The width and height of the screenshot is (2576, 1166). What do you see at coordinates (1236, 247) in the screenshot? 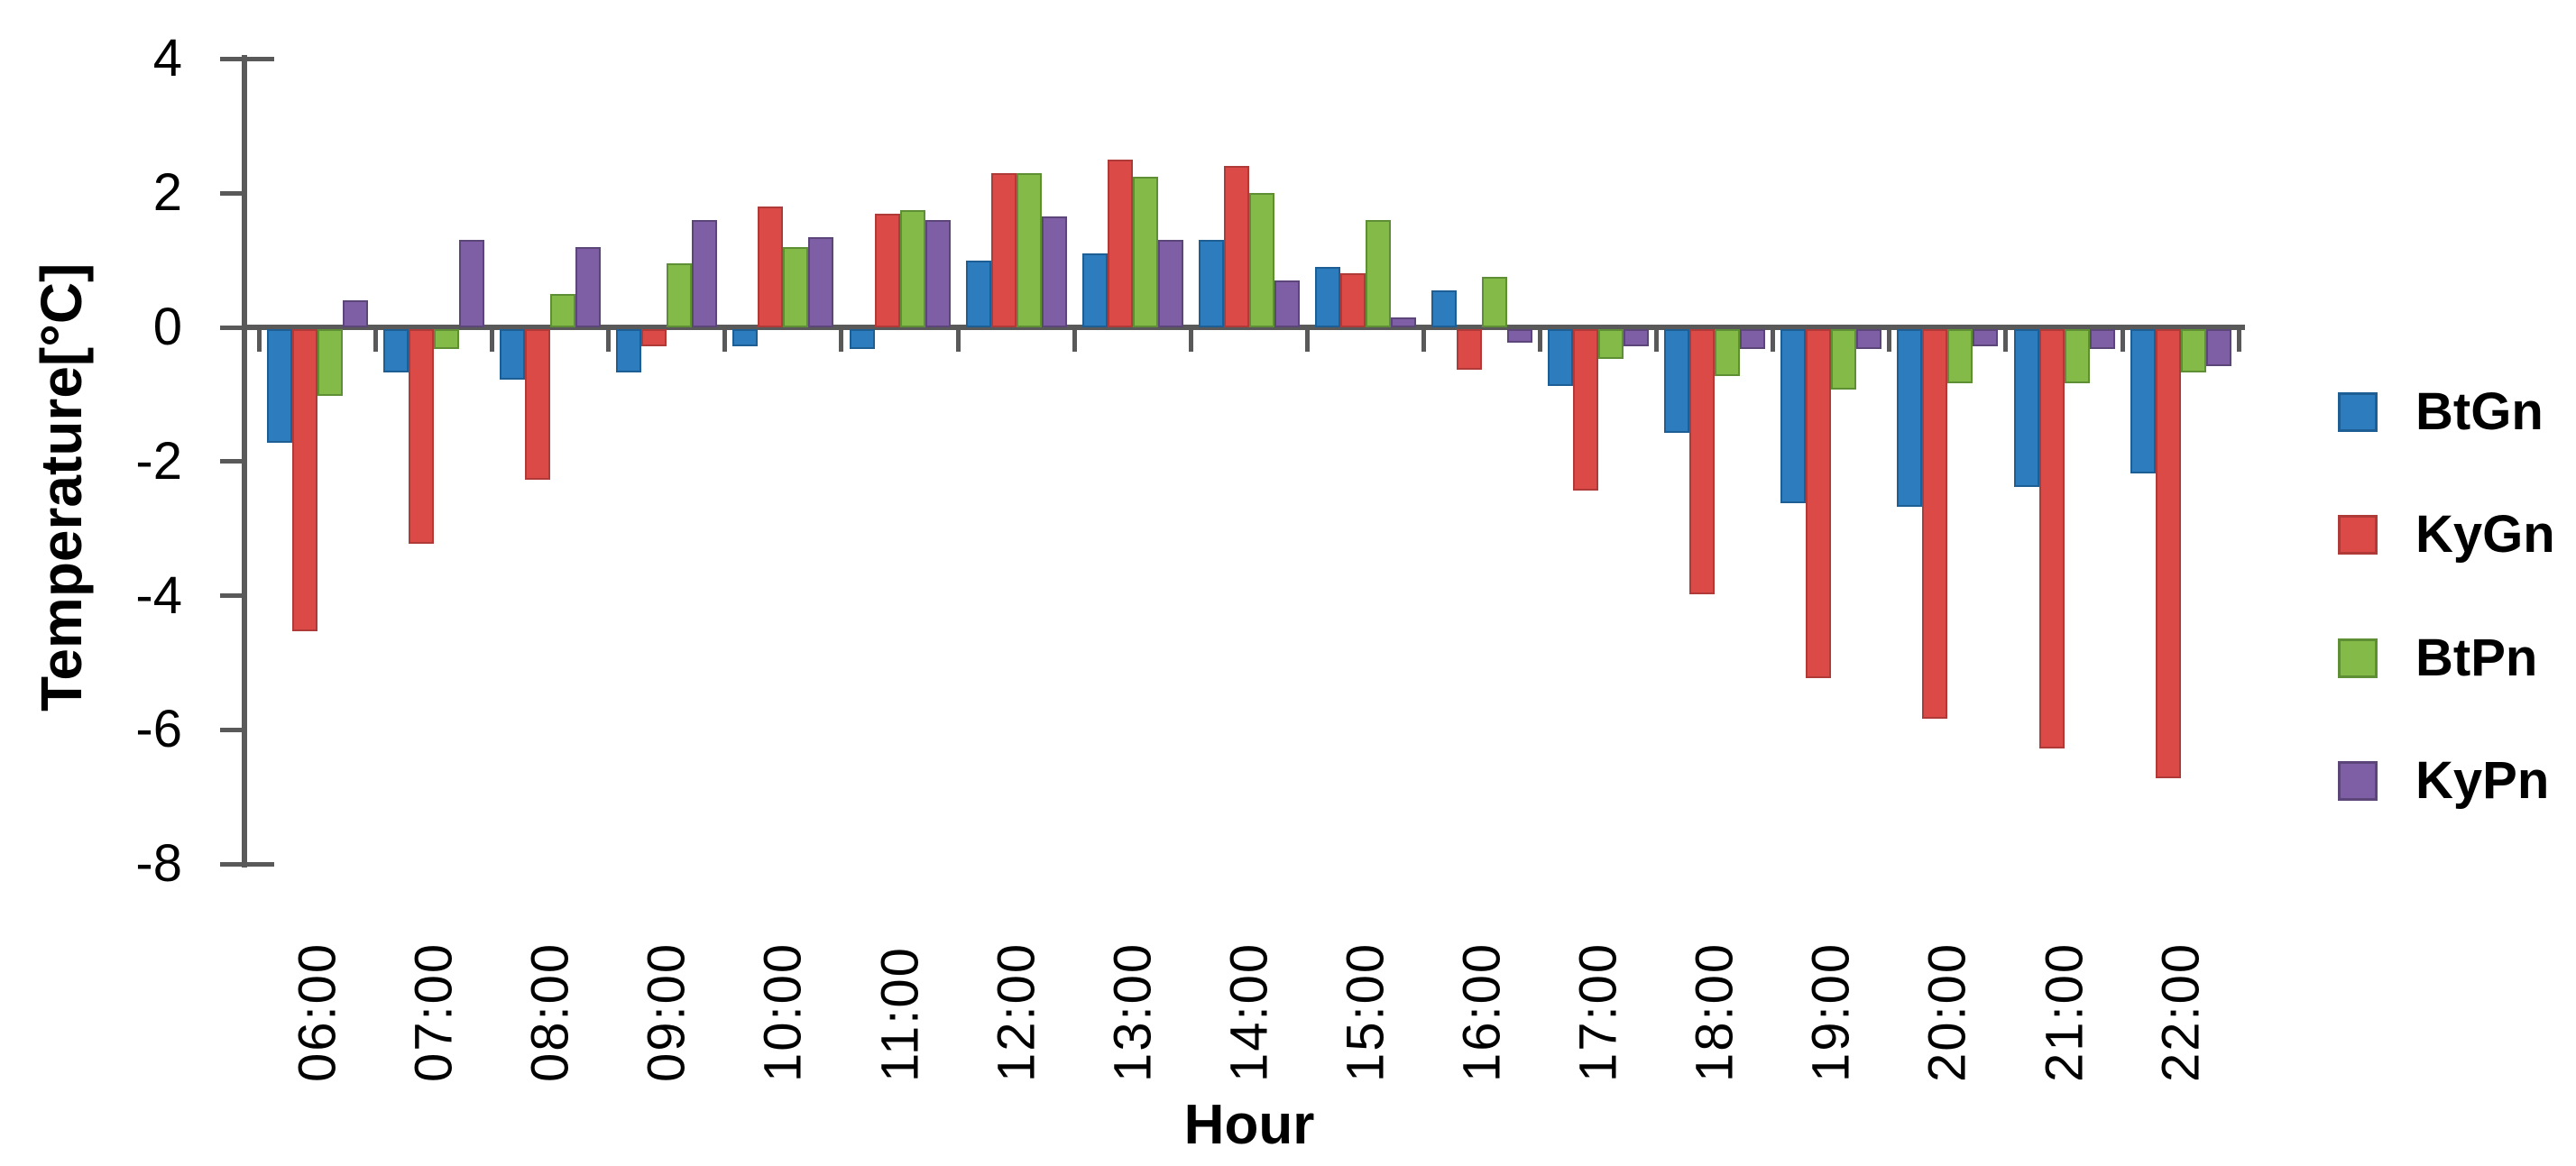
I see `bar-kygn-14:00` at bounding box center [1236, 247].